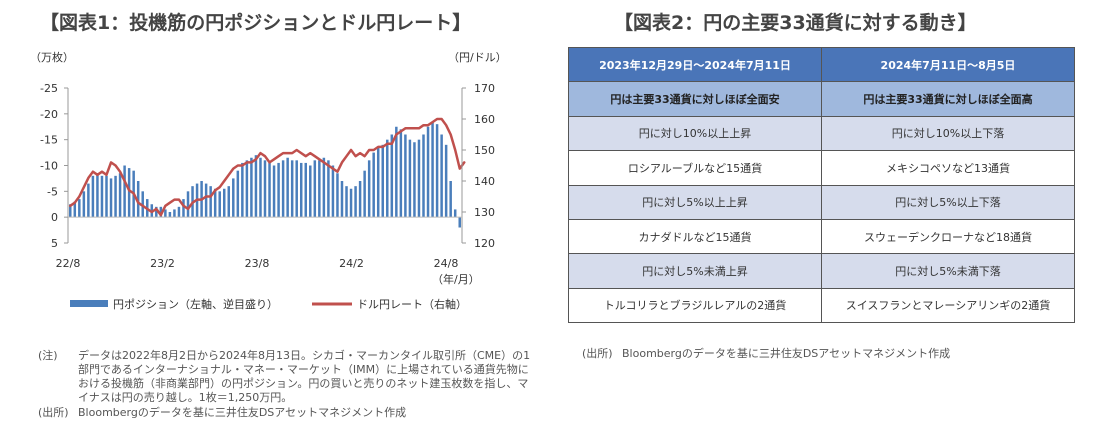  I want to click on legend: 円ポジション（左軸、逆目盛り） ドル円レート（右軸）, so click(268, 304).